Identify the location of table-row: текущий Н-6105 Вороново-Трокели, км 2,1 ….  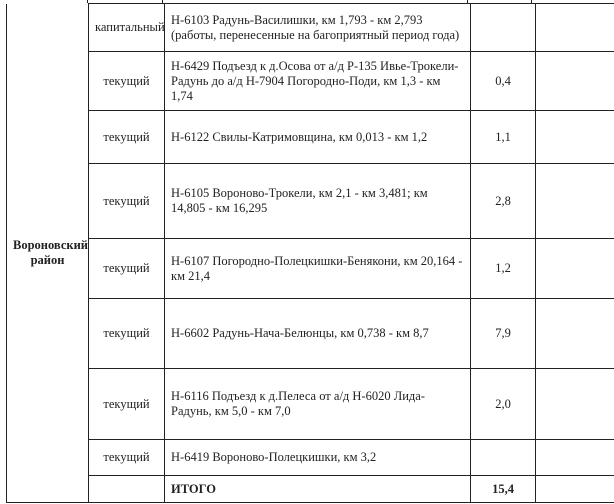
(310, 201).